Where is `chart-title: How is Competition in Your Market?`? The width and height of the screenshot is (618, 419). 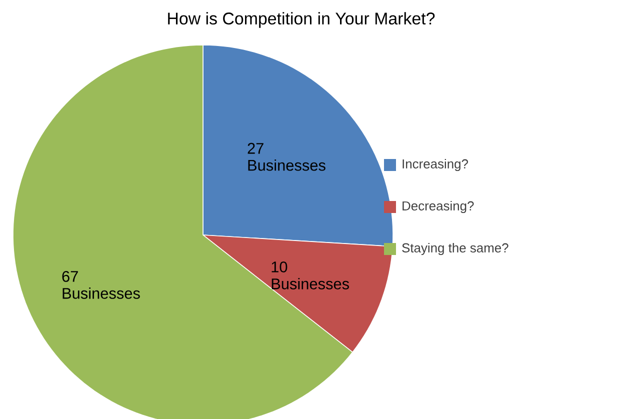 chart-title: How is Competition in Your Market? is located at coordinates (301, 20).